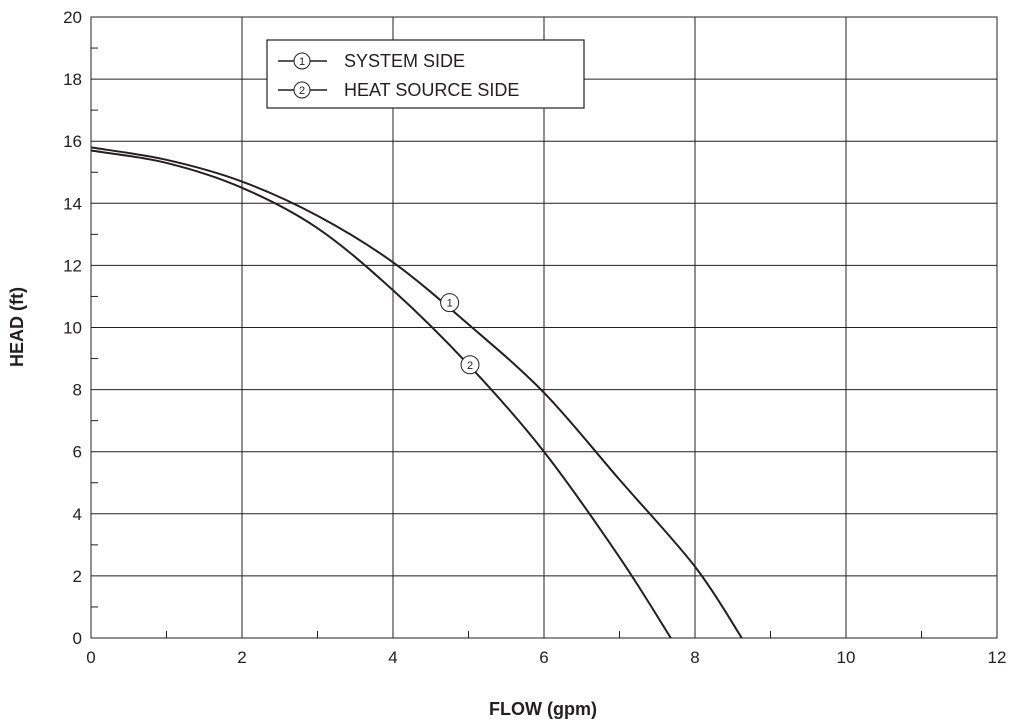 The width and height of the screenshot is (1012, 724). Describe the element at coordinates (72, 203) in the screenshot. I see `y-tick-label: 14` at that location.